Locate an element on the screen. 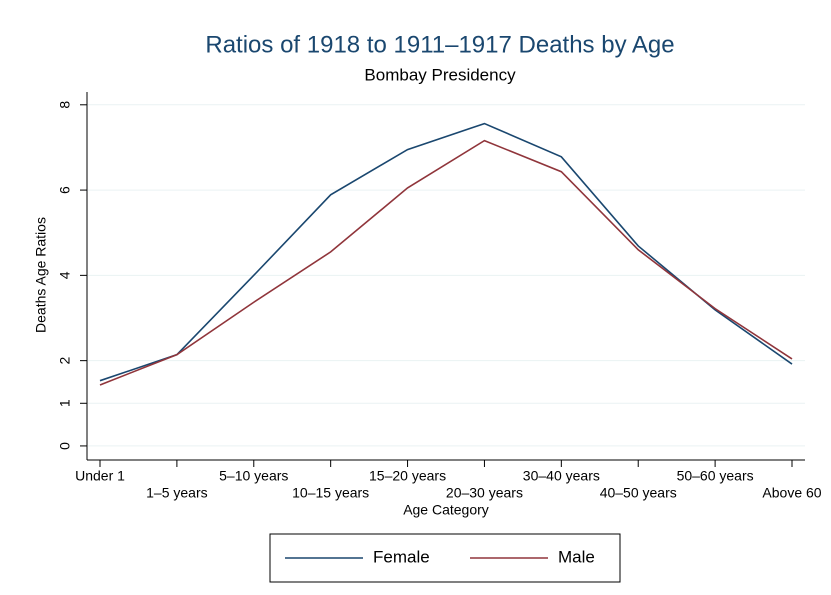  x-tick-label: 50–60 years is located at coordinates (715, 476).